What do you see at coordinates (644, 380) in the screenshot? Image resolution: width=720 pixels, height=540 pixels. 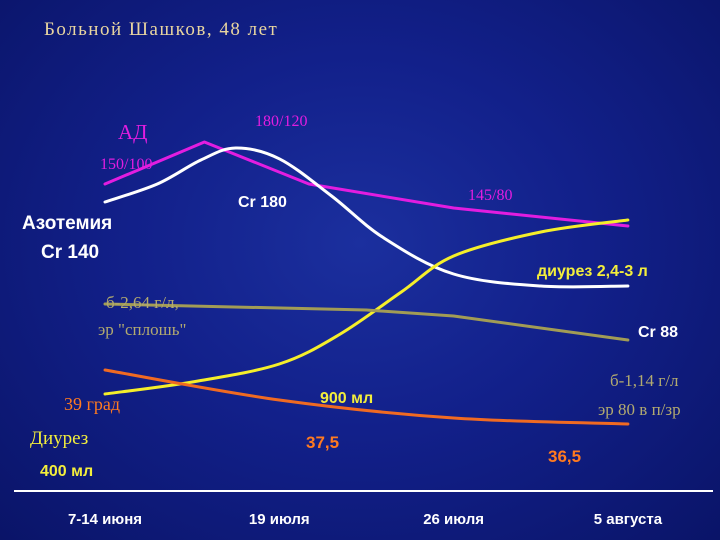 I see `annotation-prot-end1: б-1,14 г/л` at bounding box center [644, 380].